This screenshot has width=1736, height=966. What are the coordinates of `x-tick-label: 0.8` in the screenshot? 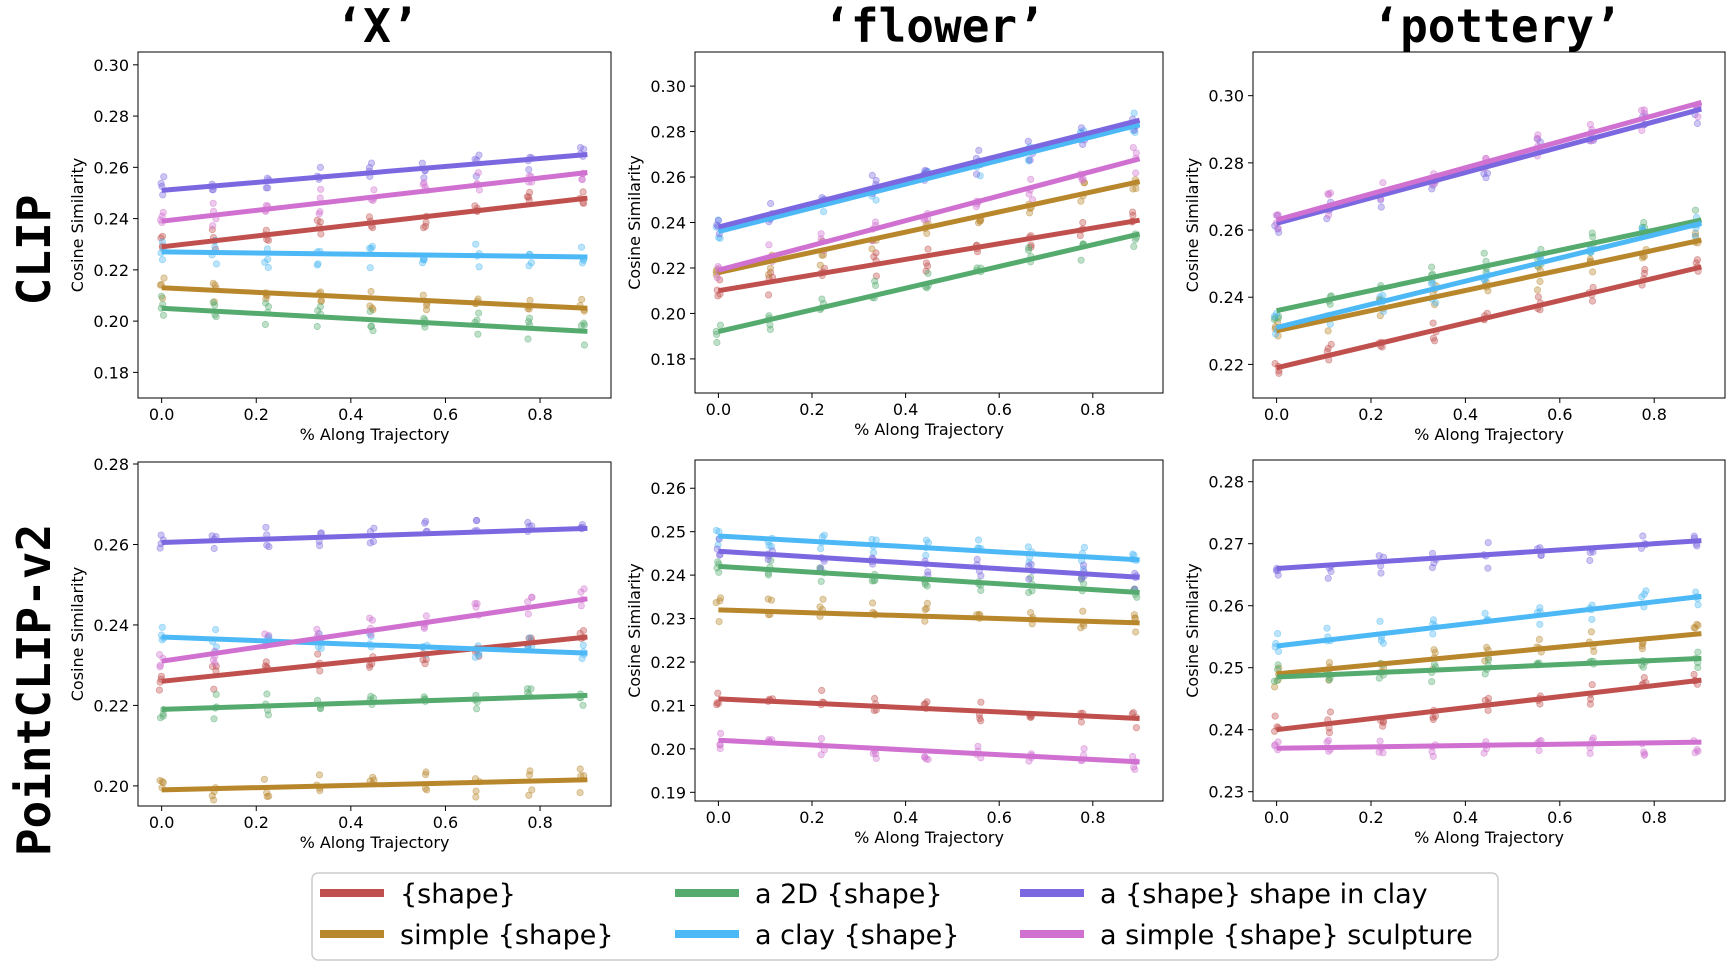 It's located at (539, 822).